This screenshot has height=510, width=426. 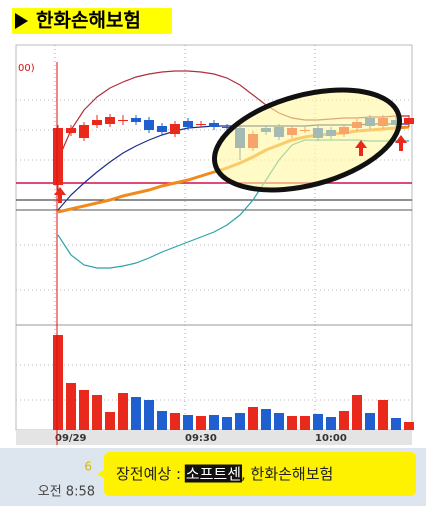 What do you see at coordinates (71, 438) in the screenshot?
I see `x-tick-label: 09/29` at bounding box center [71, 438].